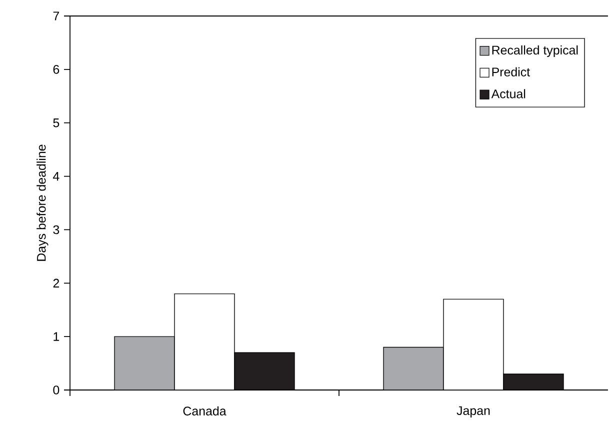 This screenshot has width=609, height=429. What do you see at coordinates (56, 69) in the screenshot?
I see `y-tick-label: 6` at bounding box center [56, 69].